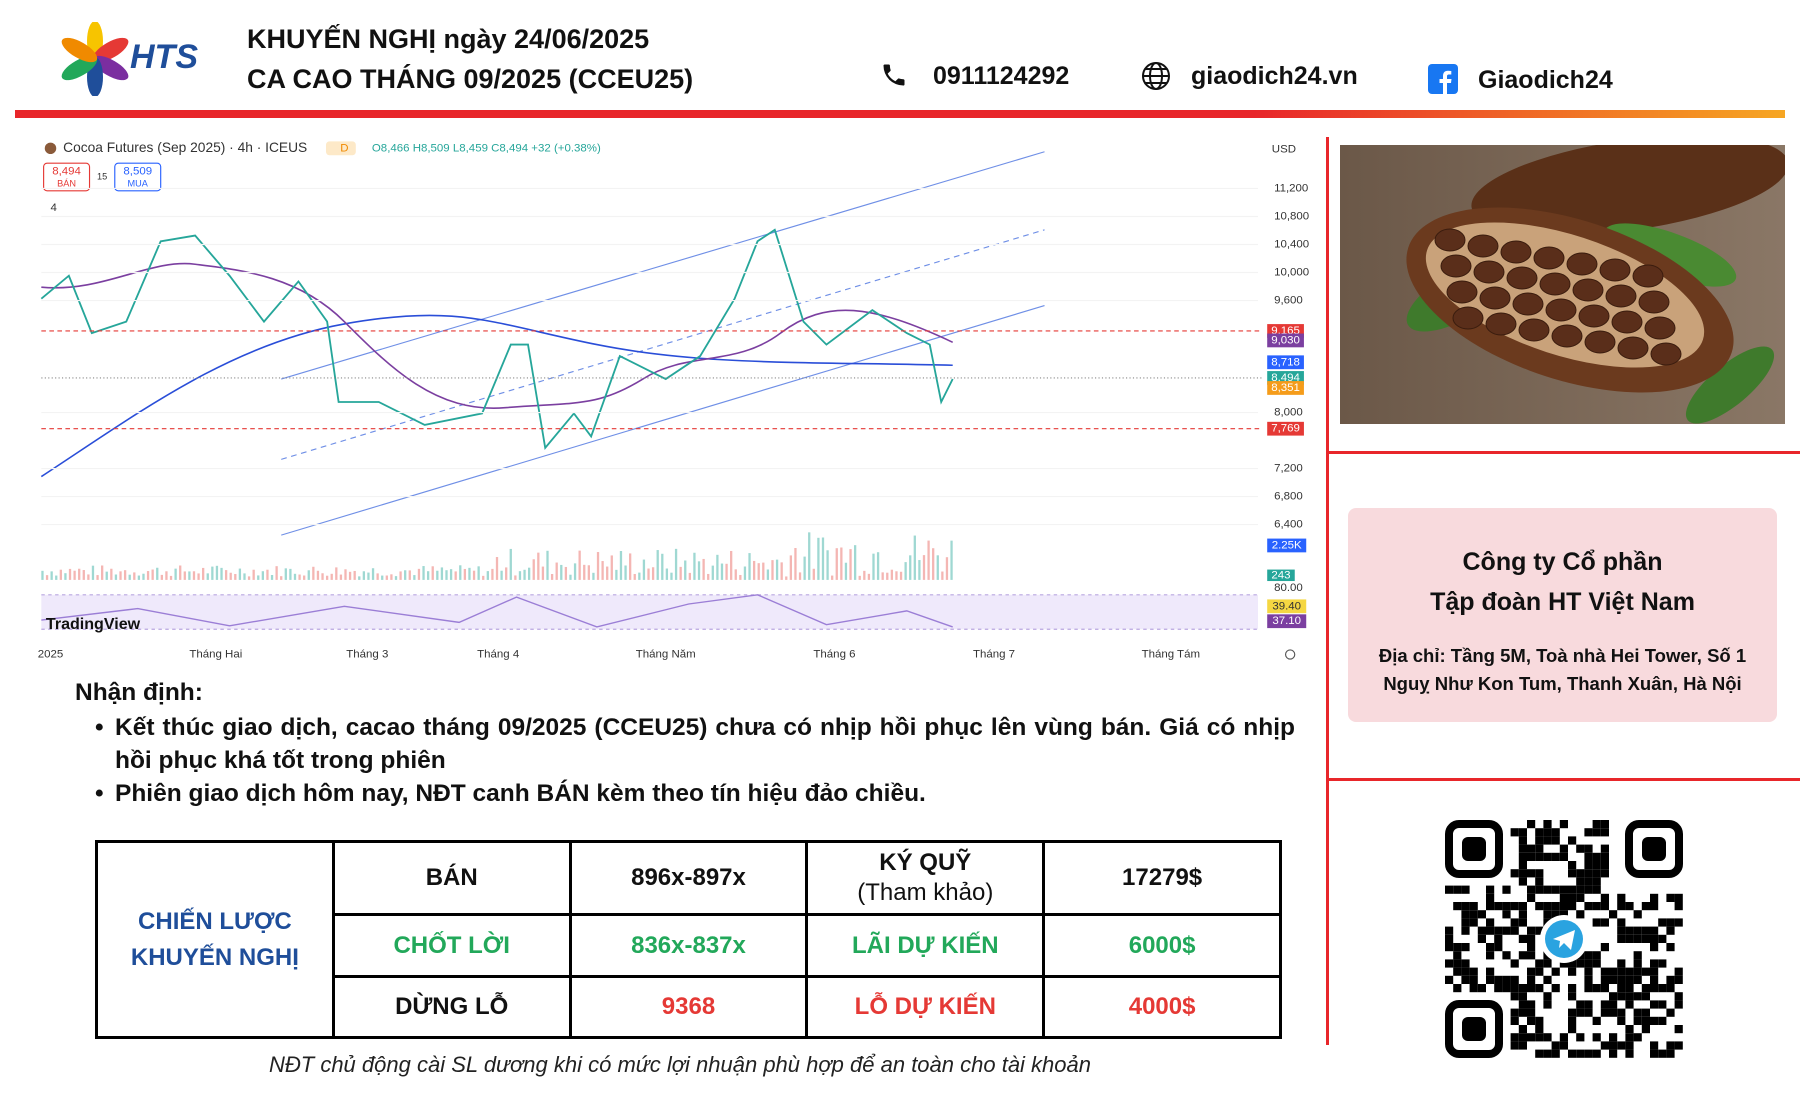  I want to click on buy-price: 8,509, so click(137, 171).